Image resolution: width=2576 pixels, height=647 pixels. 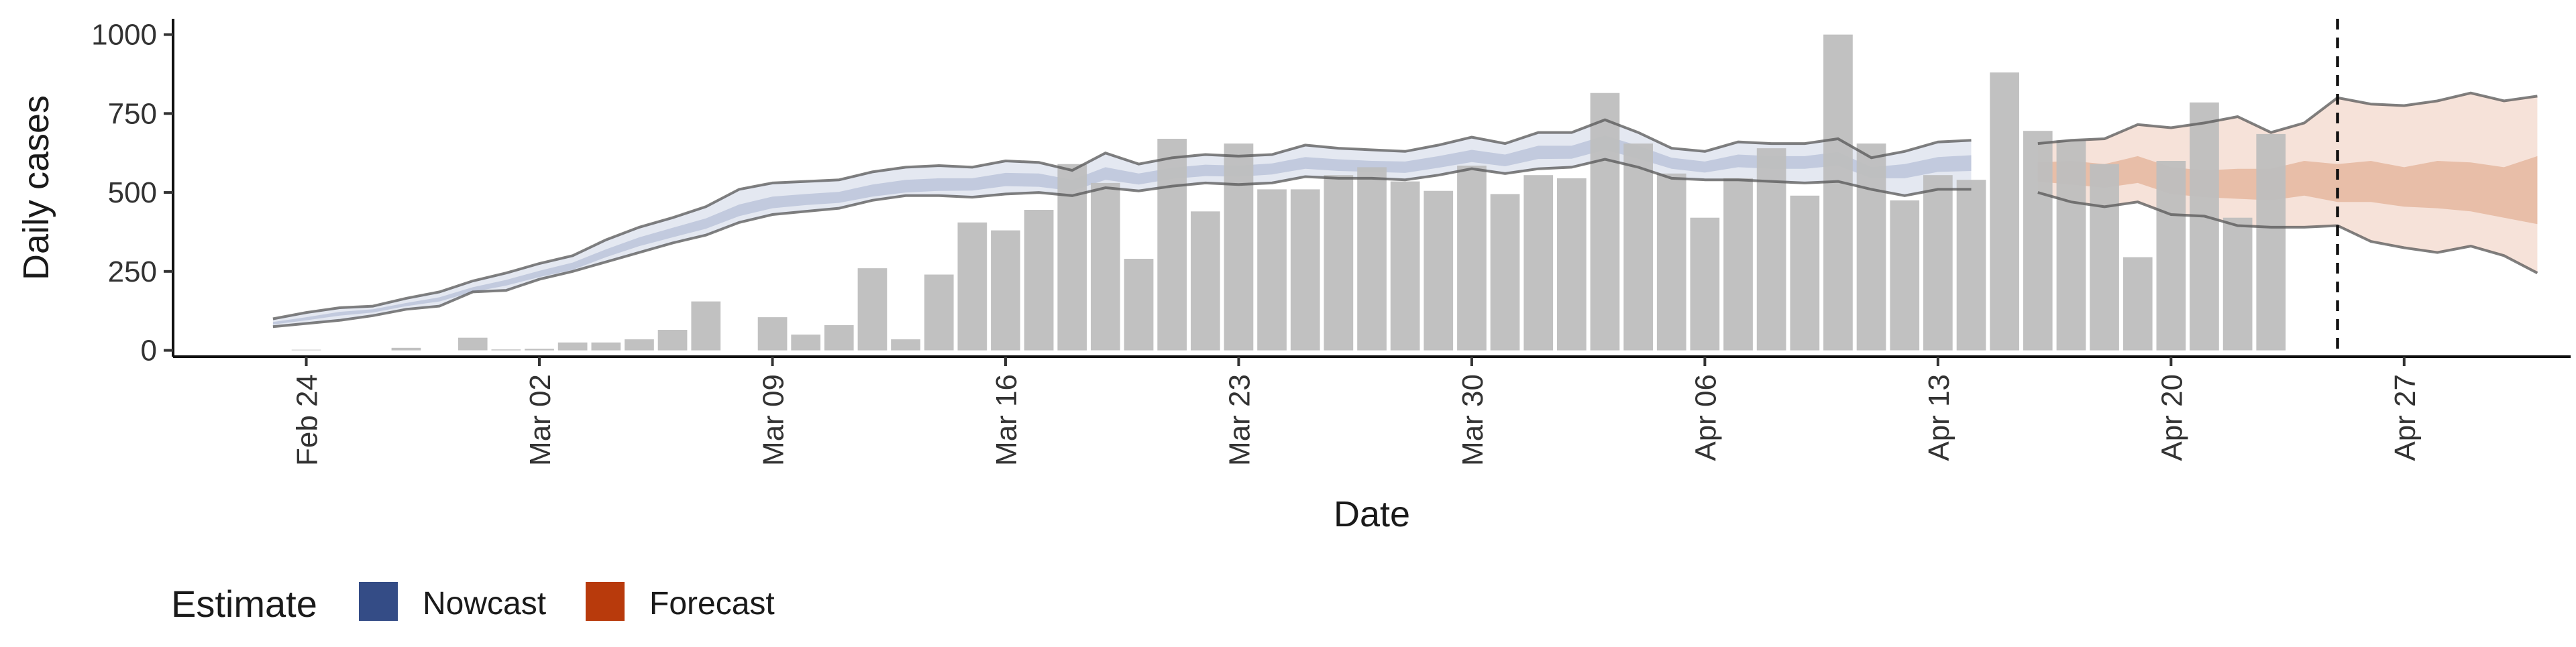 I want to click on x-tick-label: Apr 20, so click(x=2171, y=417).